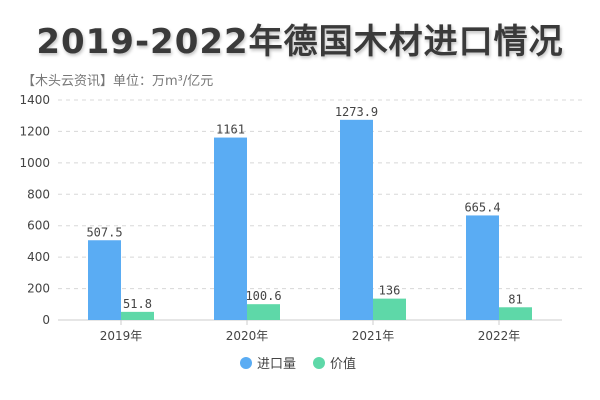 The height and width of the screenshot is (400, 600). I want to click on data-label: 81, so click(515, 299).